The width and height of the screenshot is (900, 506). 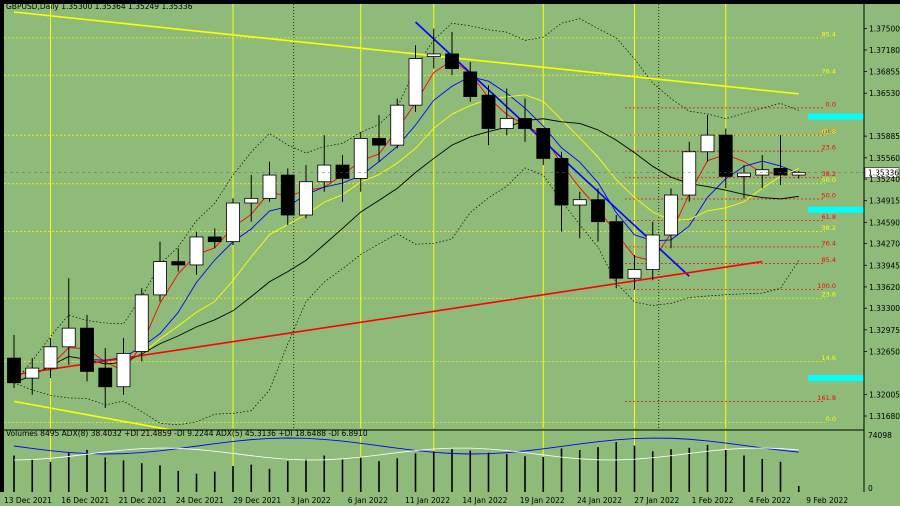 I want to click on date-tick-label: 4 Feb 2022, so click(x=770, y=500).